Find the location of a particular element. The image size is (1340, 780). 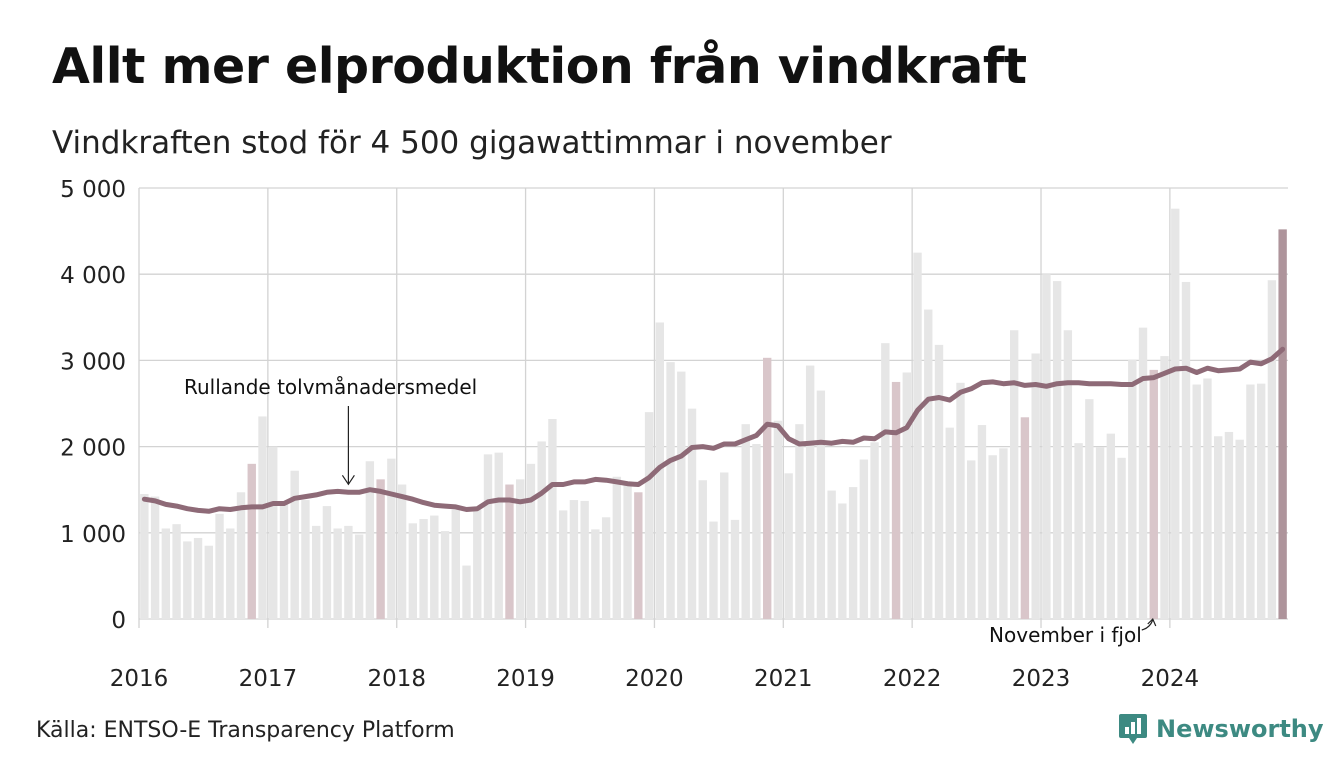

y-tick-label: 2 000 is located at coordinates (93, 449).